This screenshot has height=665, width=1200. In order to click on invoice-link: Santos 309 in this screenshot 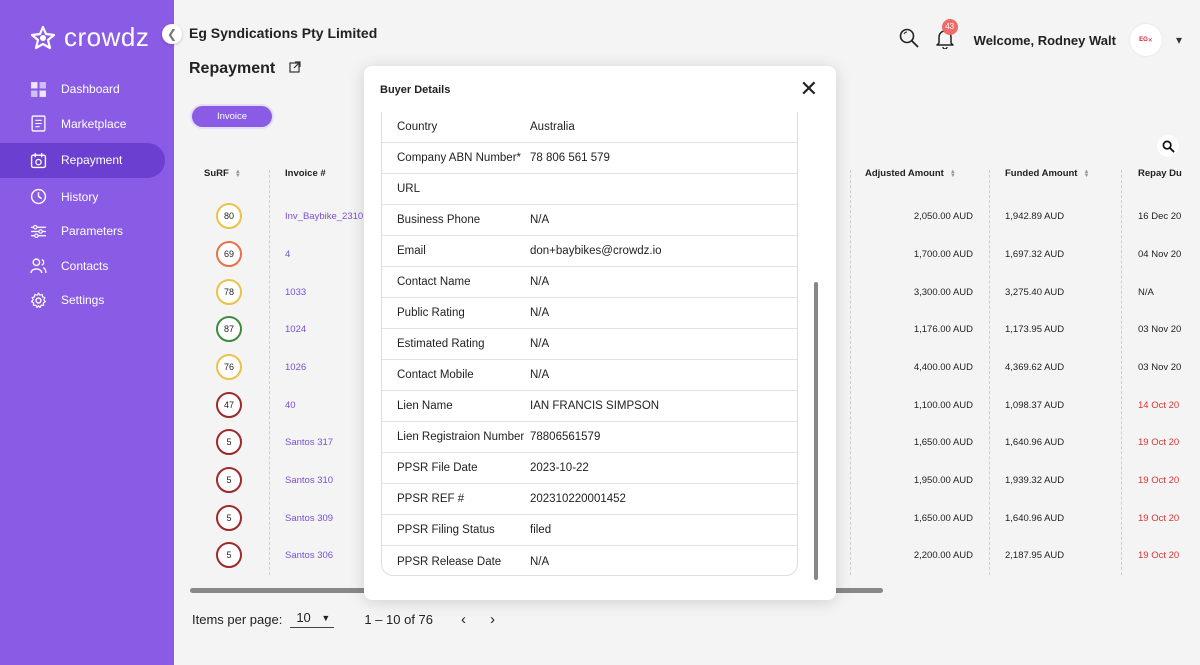, I will do `click(309, 518)`.